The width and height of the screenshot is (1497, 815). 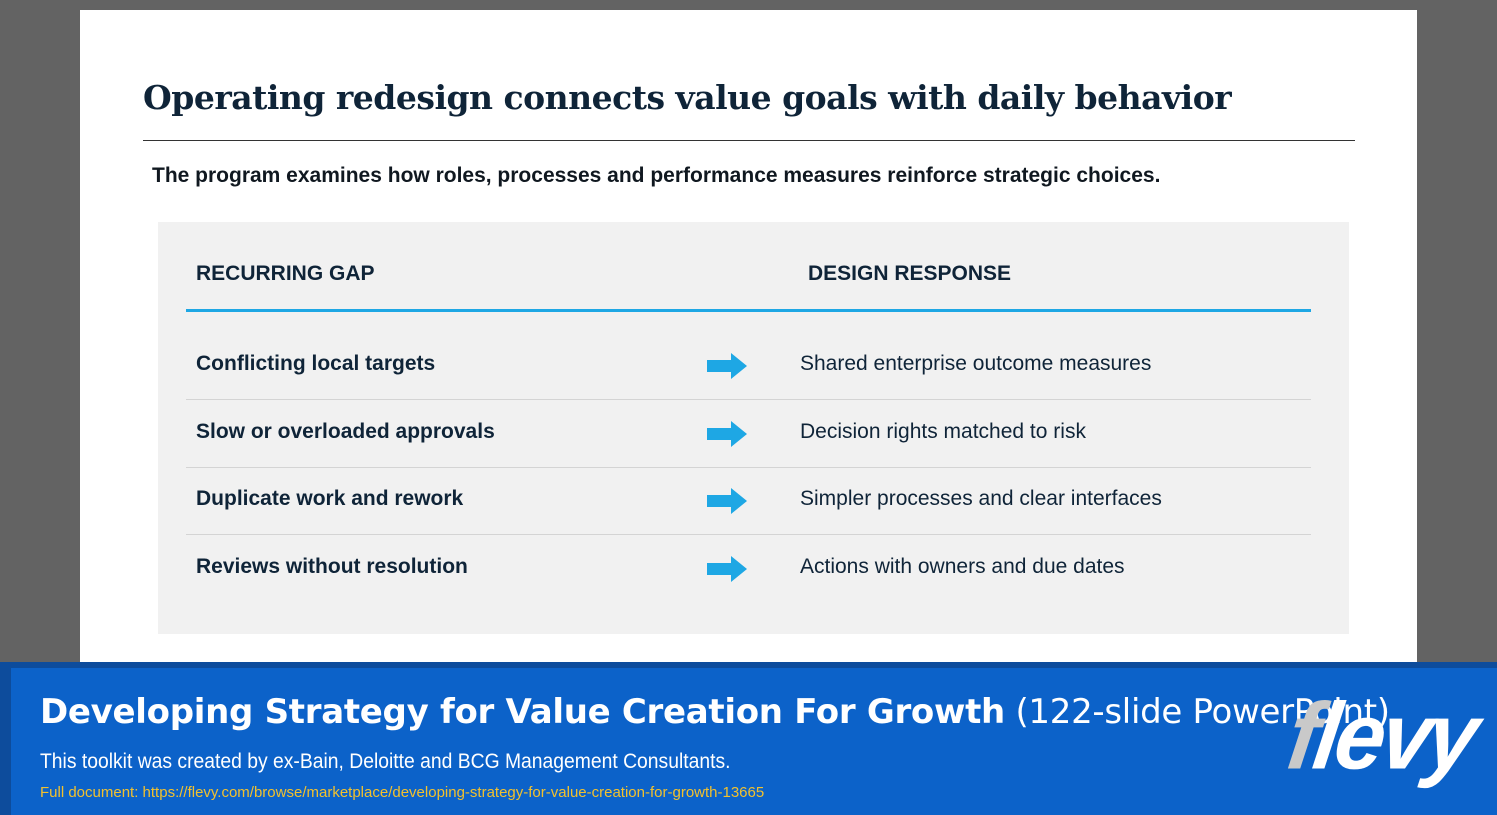 I want to click on banner-title-suffix: (122-slide PowerPoint), so click(x=1202, y=712).